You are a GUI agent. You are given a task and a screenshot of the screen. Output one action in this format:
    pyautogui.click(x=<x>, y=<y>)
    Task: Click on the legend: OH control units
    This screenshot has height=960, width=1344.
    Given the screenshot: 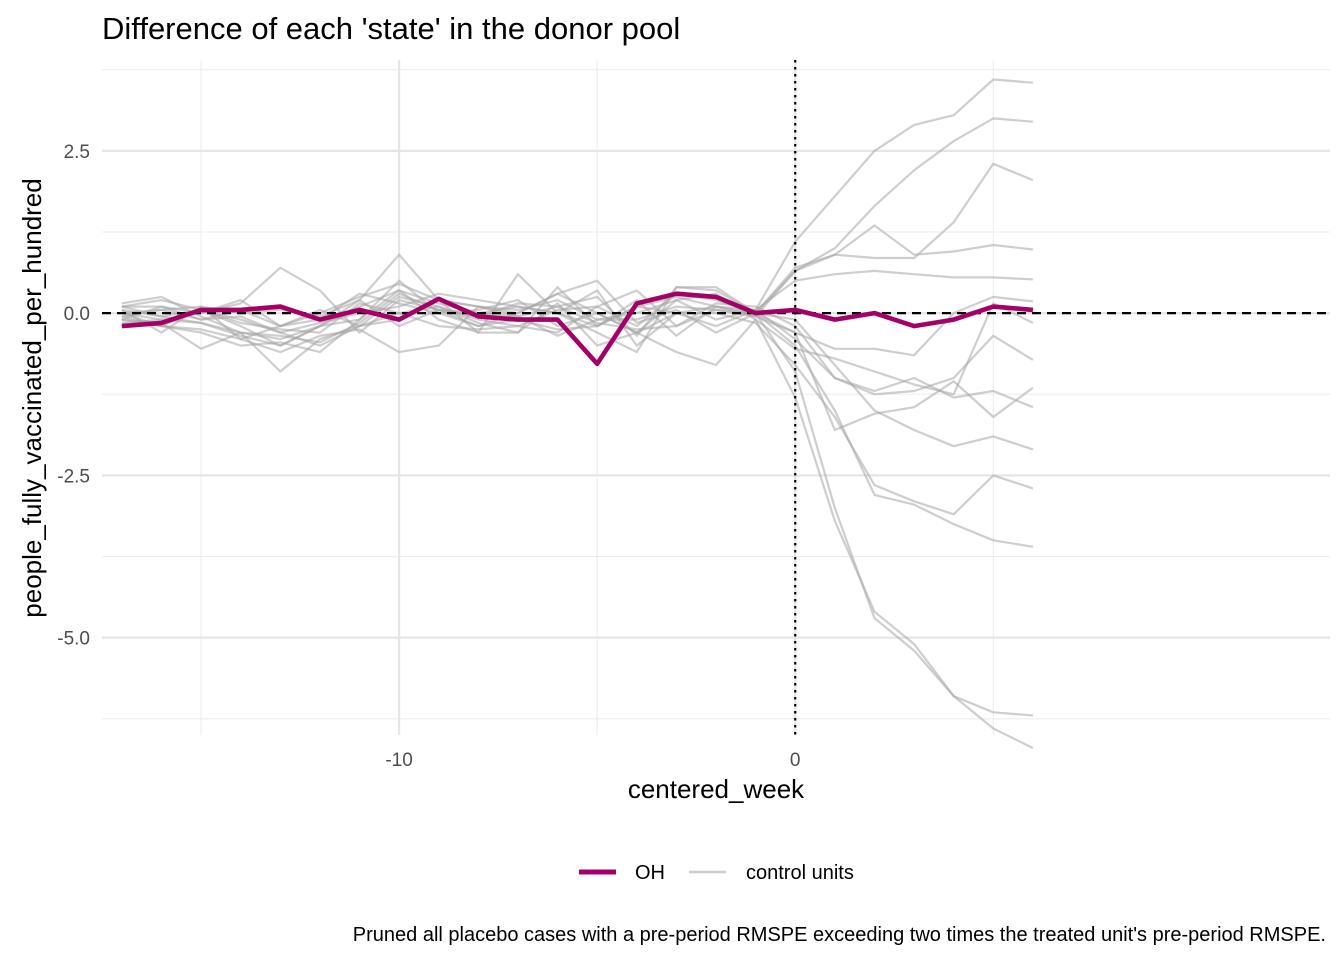 What is the action you would take?
    pyautogui.click(x=716, y=873)
    